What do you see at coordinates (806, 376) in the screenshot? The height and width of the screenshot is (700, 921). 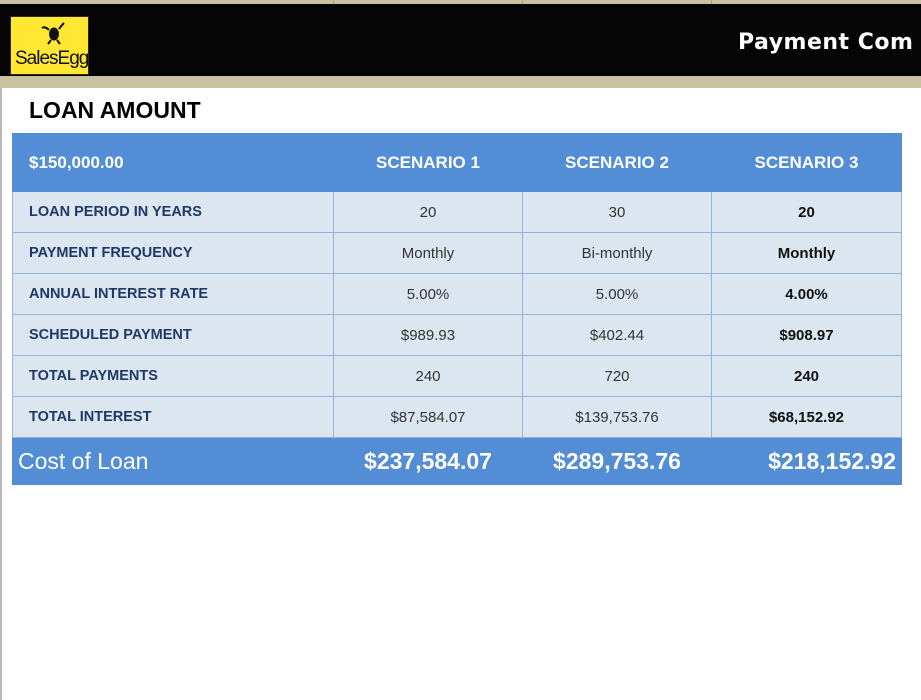 I see `scenario-3-cell: 240` at bounding box center [806, 376].